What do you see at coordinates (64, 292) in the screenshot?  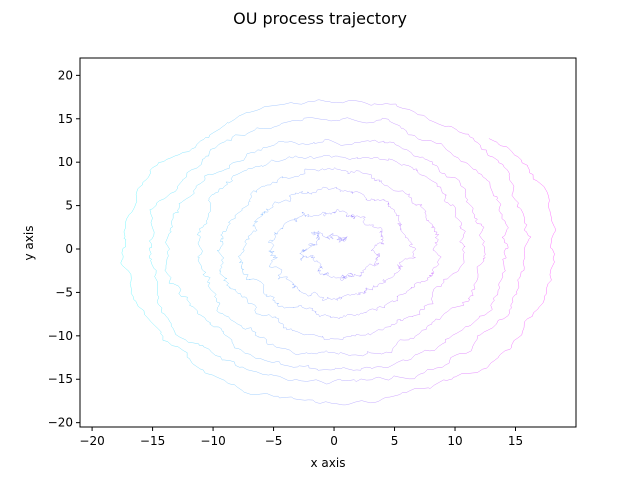 I see `y-tick-label: −5` at bounding box center [64, 292].